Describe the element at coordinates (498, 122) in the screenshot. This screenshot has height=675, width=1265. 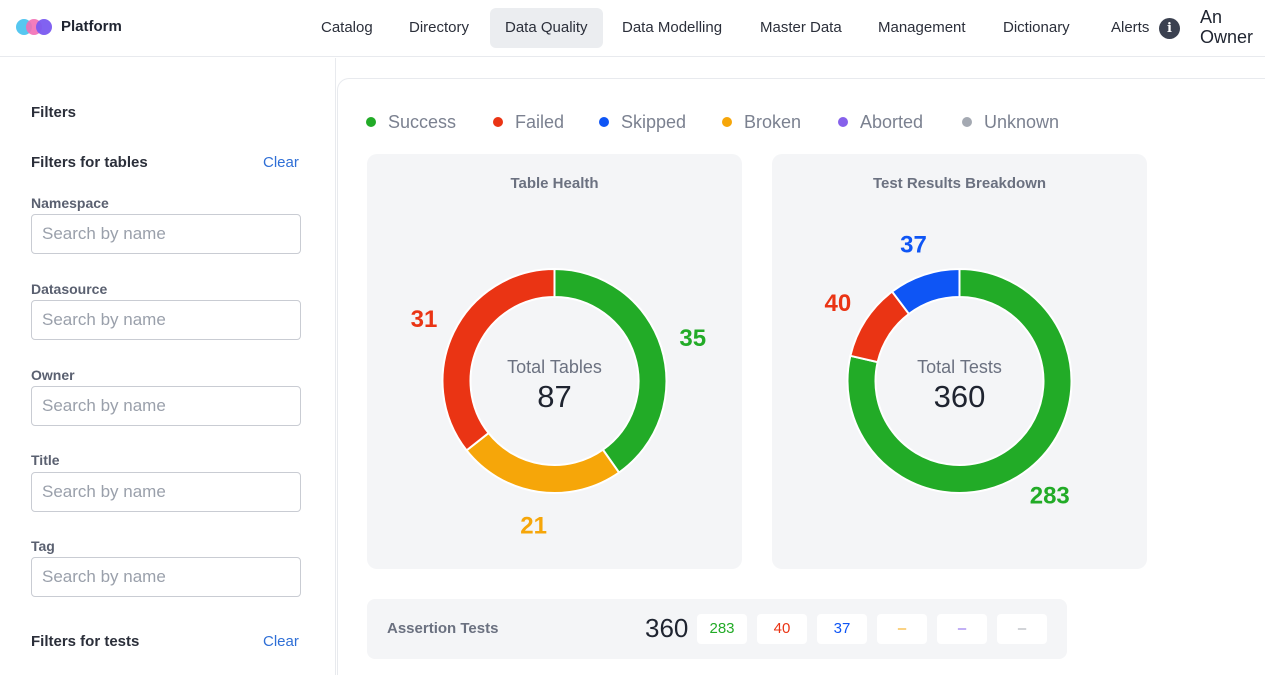
I see `failed-dot-icon` at that location.